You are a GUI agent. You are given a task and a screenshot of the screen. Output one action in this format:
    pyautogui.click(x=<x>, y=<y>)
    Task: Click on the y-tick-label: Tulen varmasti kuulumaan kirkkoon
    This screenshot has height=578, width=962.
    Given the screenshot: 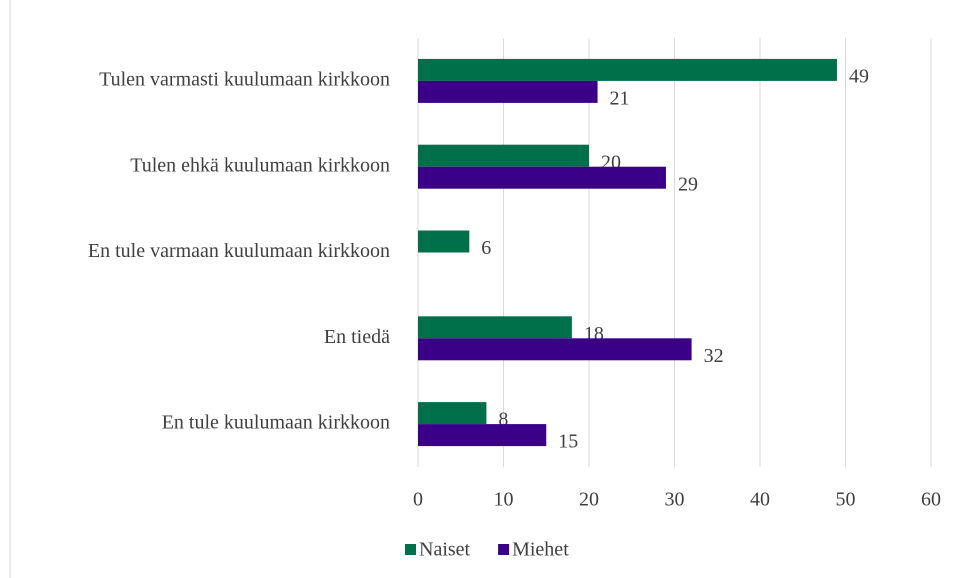 What is the action you would take?
    pyautogui.click(x=244, y=79)
    